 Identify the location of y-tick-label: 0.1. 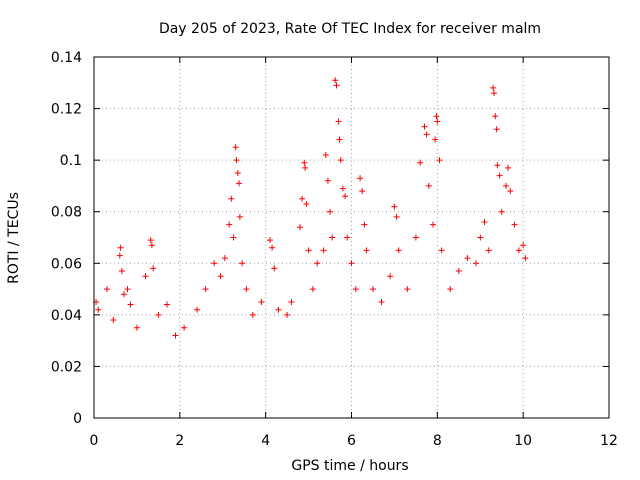
(71, 161).